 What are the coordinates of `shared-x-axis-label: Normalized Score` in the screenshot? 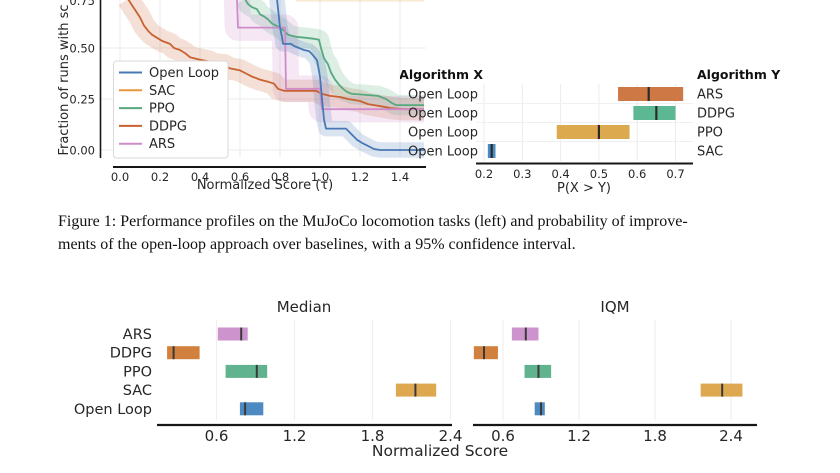 It's located at (440, 451).